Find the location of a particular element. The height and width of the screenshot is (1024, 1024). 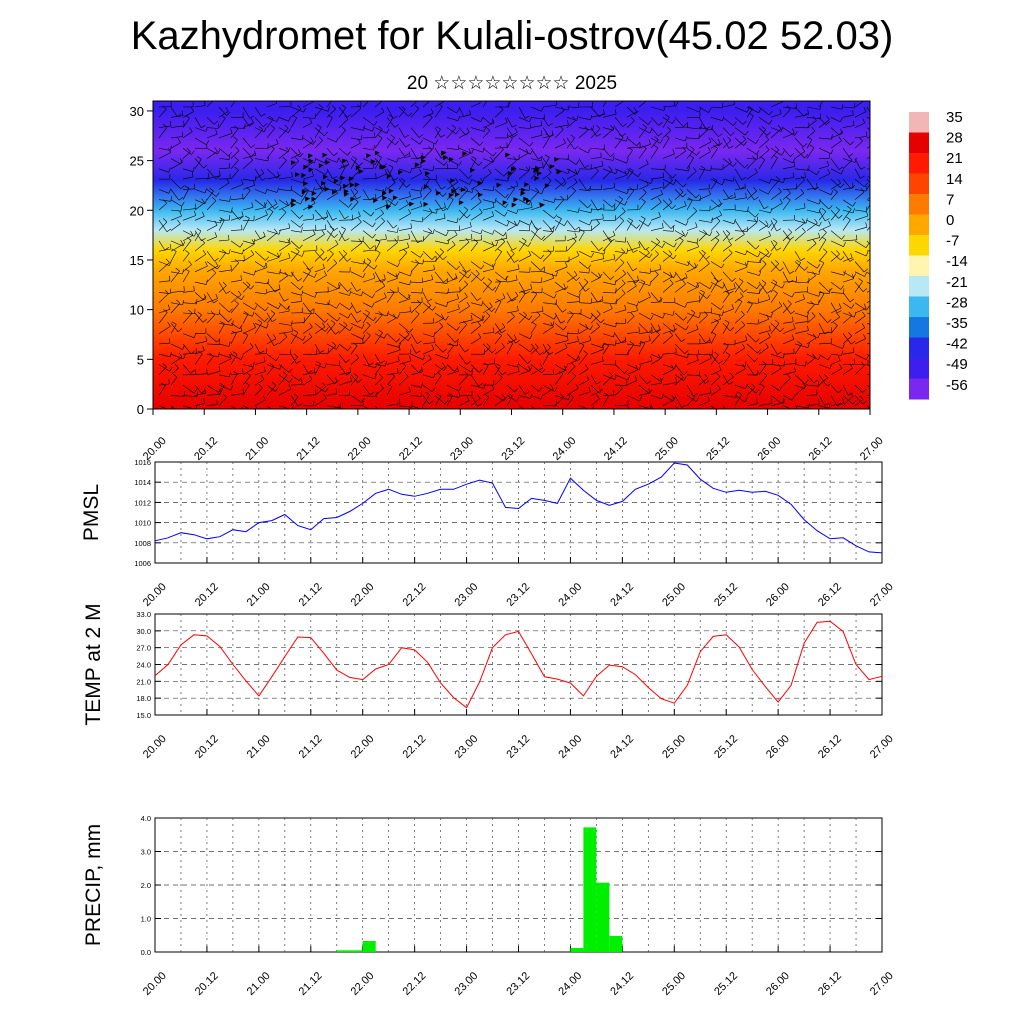

temp-x-tick-label: 22.00 is located at coordinates (363, 747).